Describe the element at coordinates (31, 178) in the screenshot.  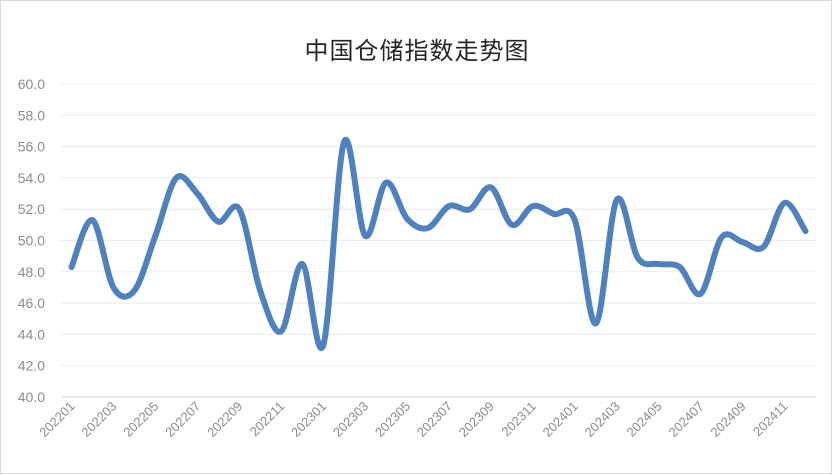
I see `y-tick-label: 54.0` at that location.